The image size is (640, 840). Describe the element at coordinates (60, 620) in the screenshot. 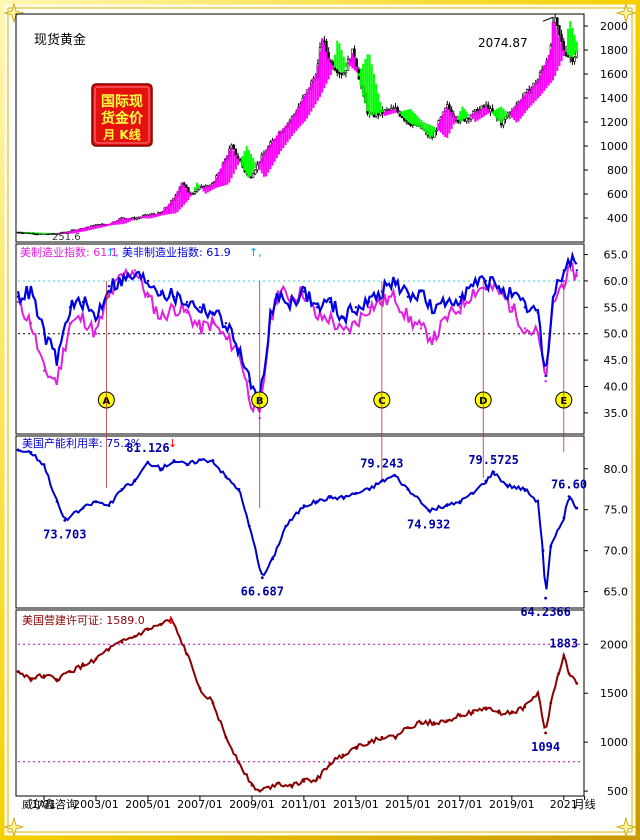

I see `permits-legend-name: 美国营建许可证` at that location.